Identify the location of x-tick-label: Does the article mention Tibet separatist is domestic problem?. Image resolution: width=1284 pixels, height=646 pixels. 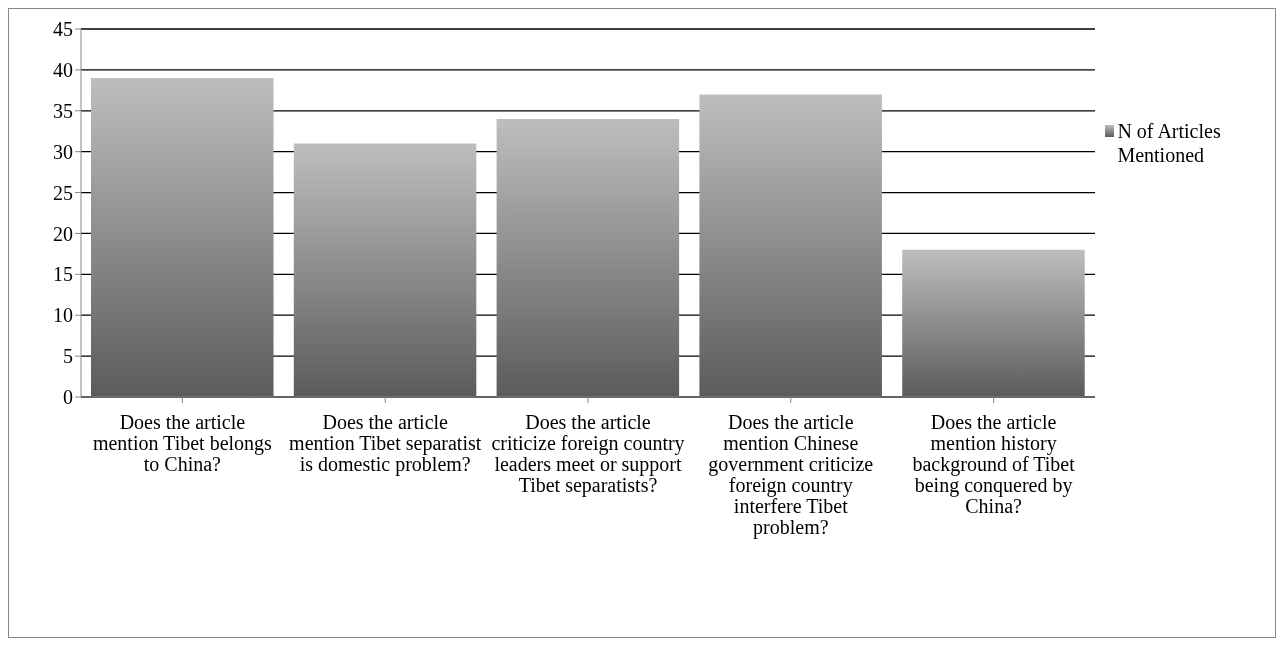
(385, 443).